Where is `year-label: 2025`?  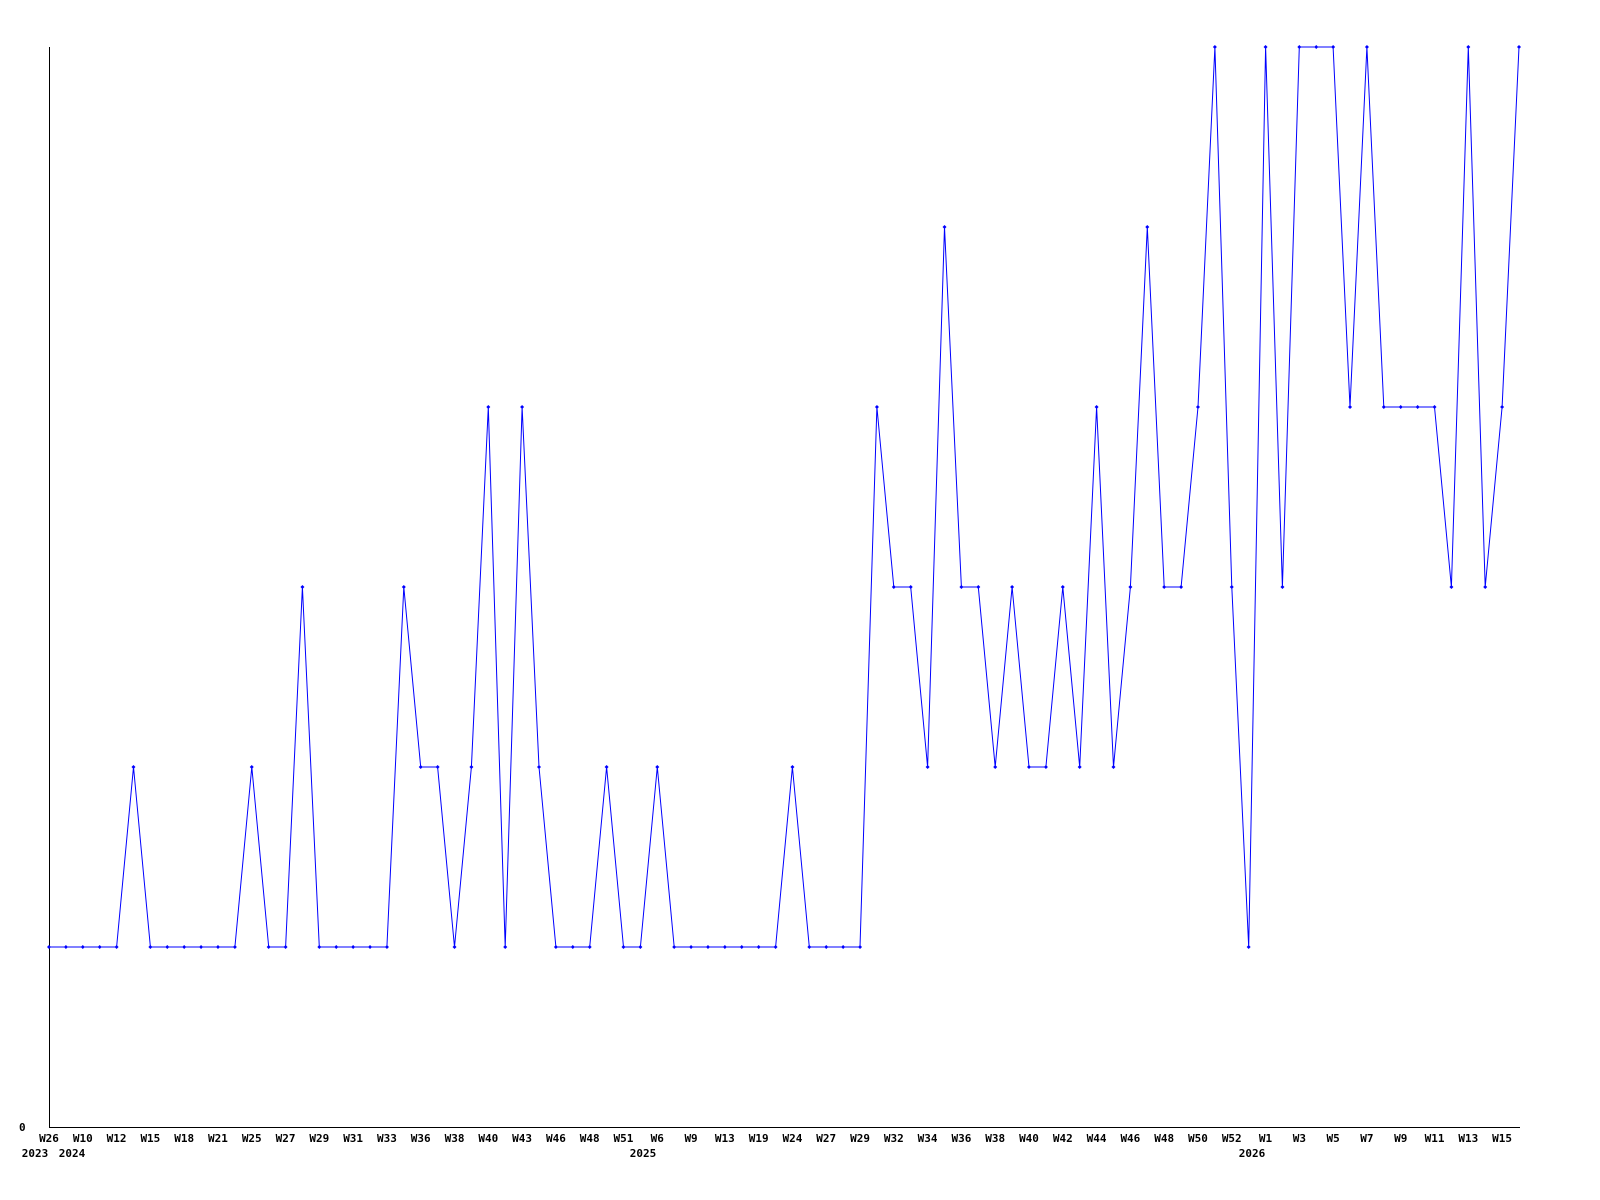 year-label: 2025 is located at coordinates (643, 1153).